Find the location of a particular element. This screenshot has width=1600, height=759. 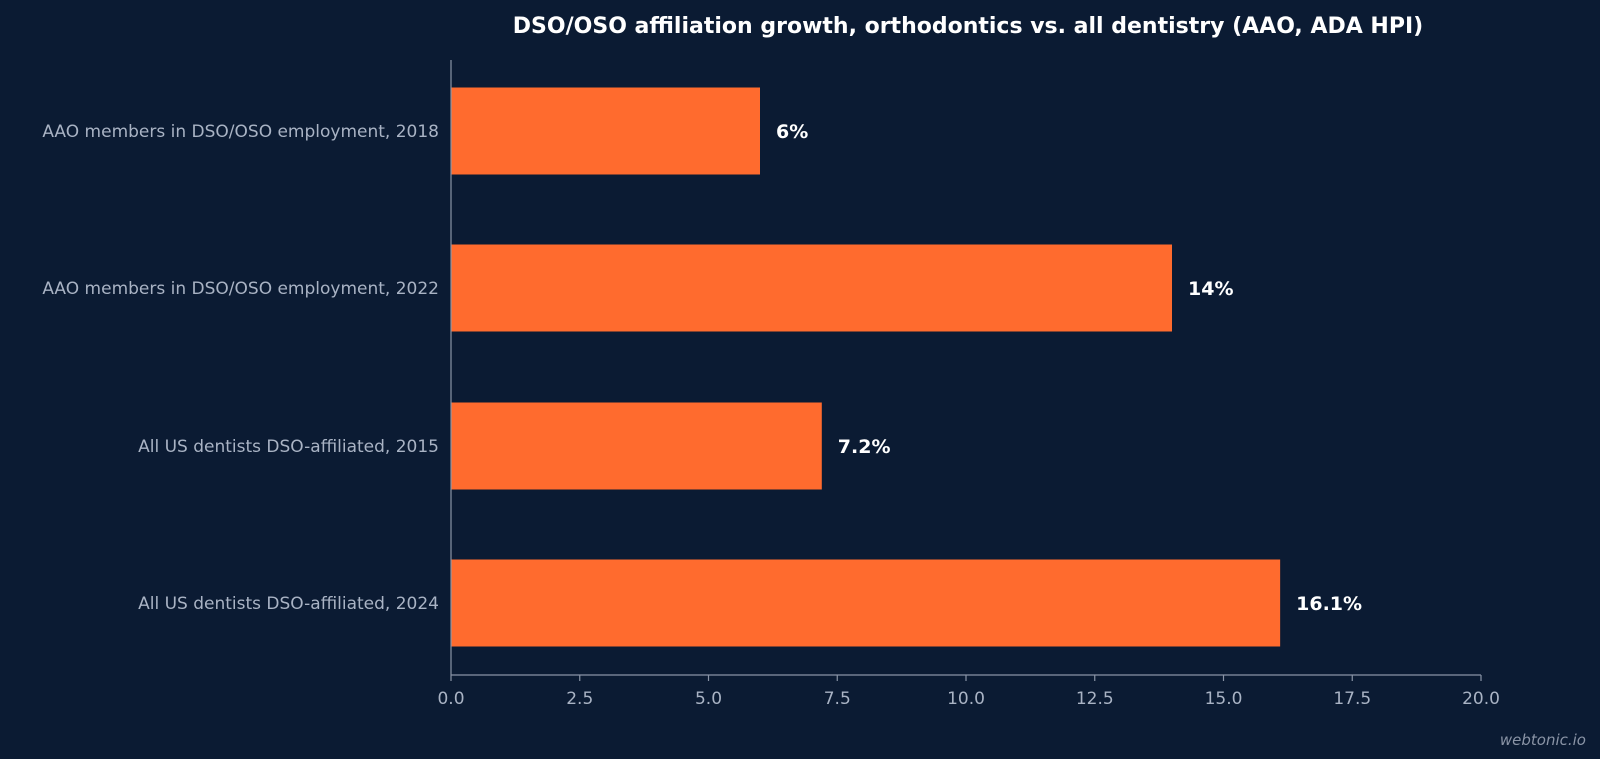

x-tick-label-3: 5.0 is located at coordinates (708, 699).